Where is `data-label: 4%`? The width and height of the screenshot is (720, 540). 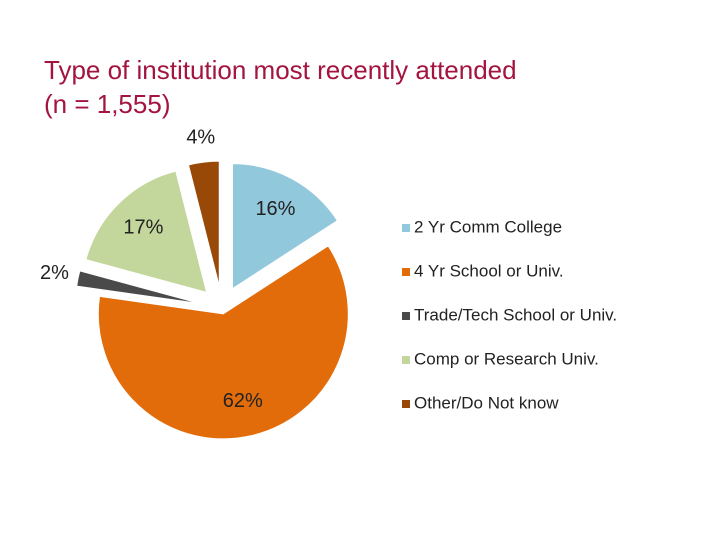 data-label: 4% is located at coordinates (200, 138).